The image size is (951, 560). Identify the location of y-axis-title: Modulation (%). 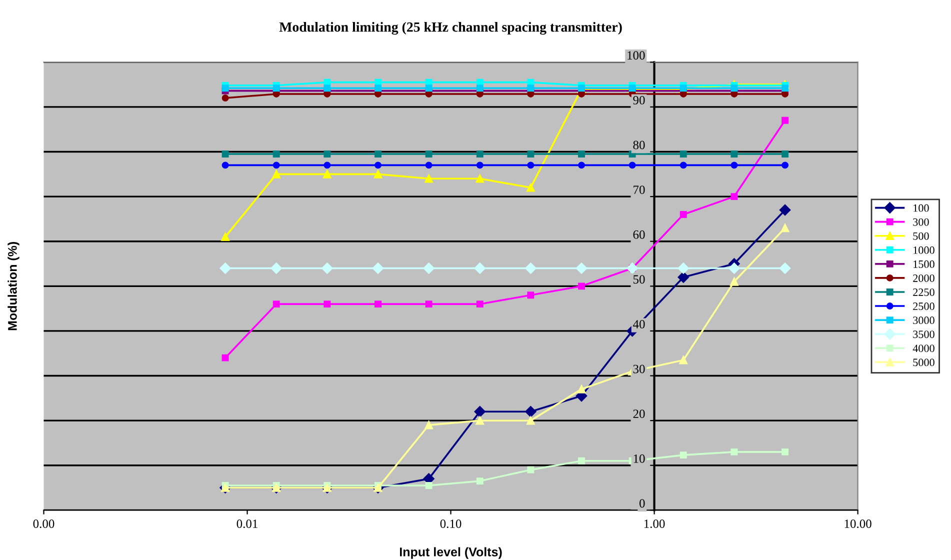
(14, 286).